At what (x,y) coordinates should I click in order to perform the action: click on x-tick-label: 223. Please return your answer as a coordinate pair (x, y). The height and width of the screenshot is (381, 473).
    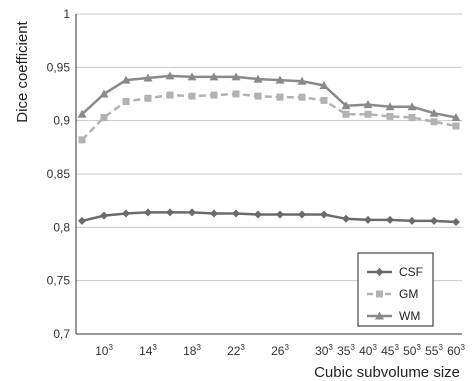
    Looking at the image, I should click on (236, 350).